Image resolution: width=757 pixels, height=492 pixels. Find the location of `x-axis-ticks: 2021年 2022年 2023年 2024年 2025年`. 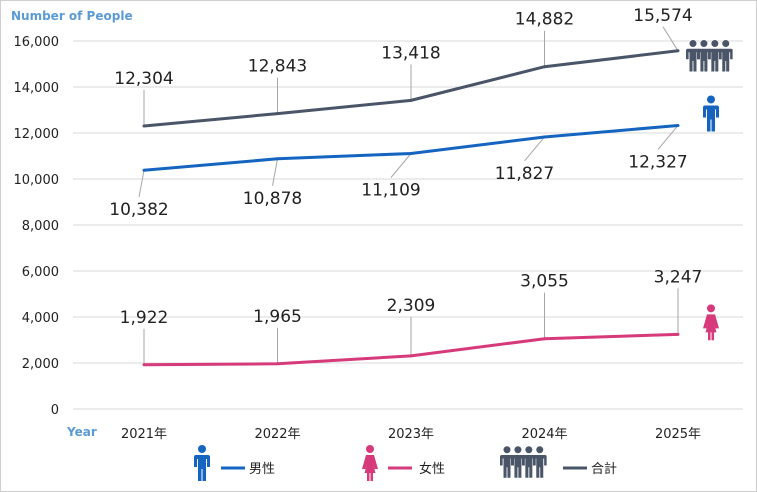

x-axis-ticks: 2021年 2022年 2023年 2024年 2025年 is located at coordinates (411, 434).